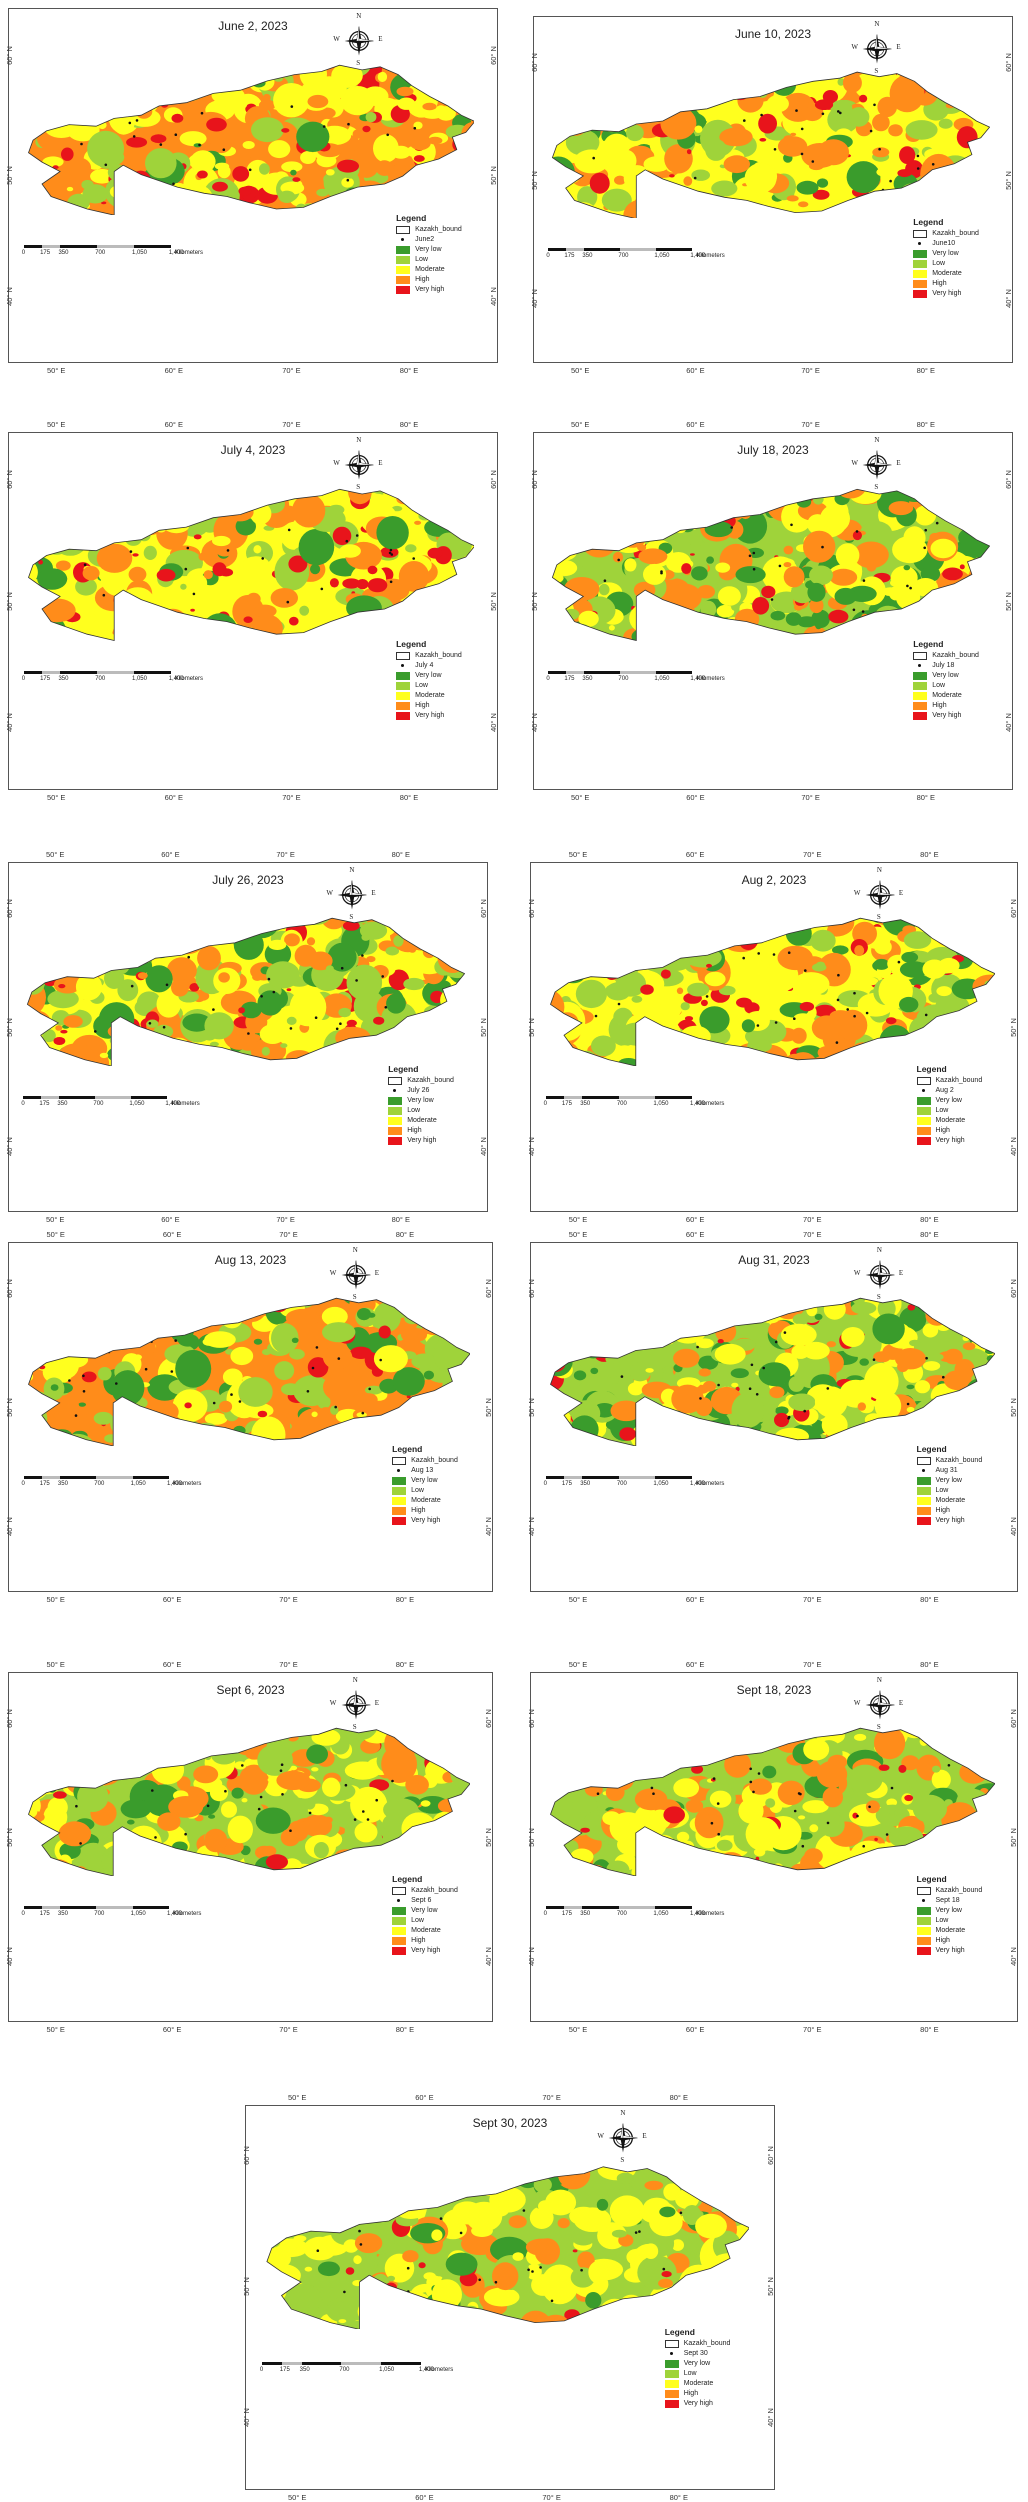  What do you see at coordinates (946, 666) in the screenshot?
I see `legend-row-points: July 18` at bounding box center [946, 666].